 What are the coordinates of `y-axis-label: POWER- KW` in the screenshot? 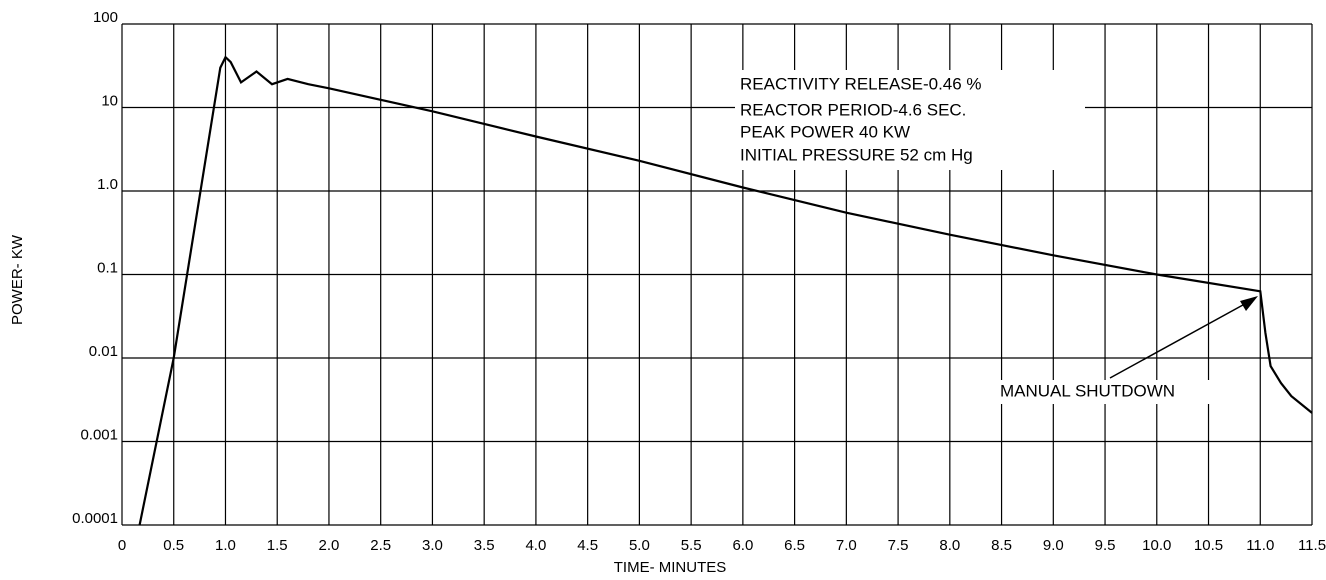 It's located at (17, 279).